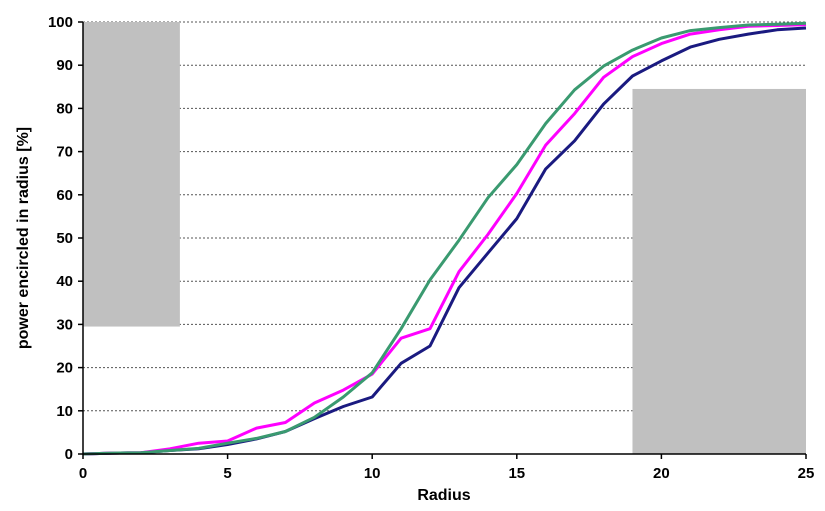  What do you see at coordinates (227, 473) in the screenshot?
I see `x-tick-label-5: 5` at bounding box center [227, 473].